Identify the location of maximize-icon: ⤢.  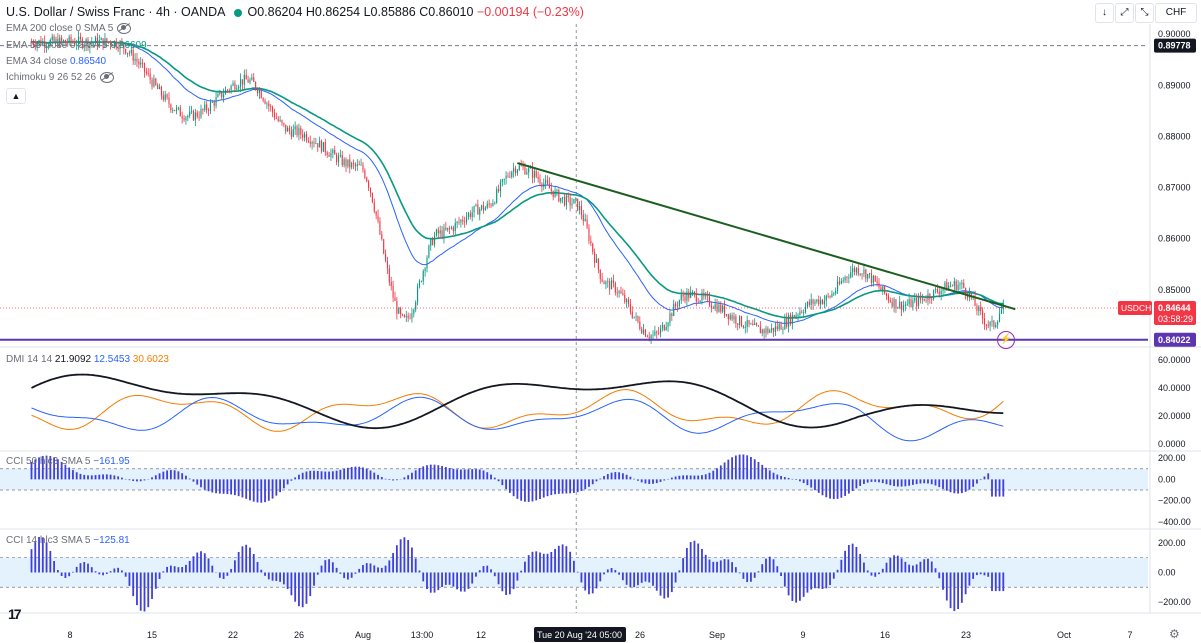
(1124, 13).